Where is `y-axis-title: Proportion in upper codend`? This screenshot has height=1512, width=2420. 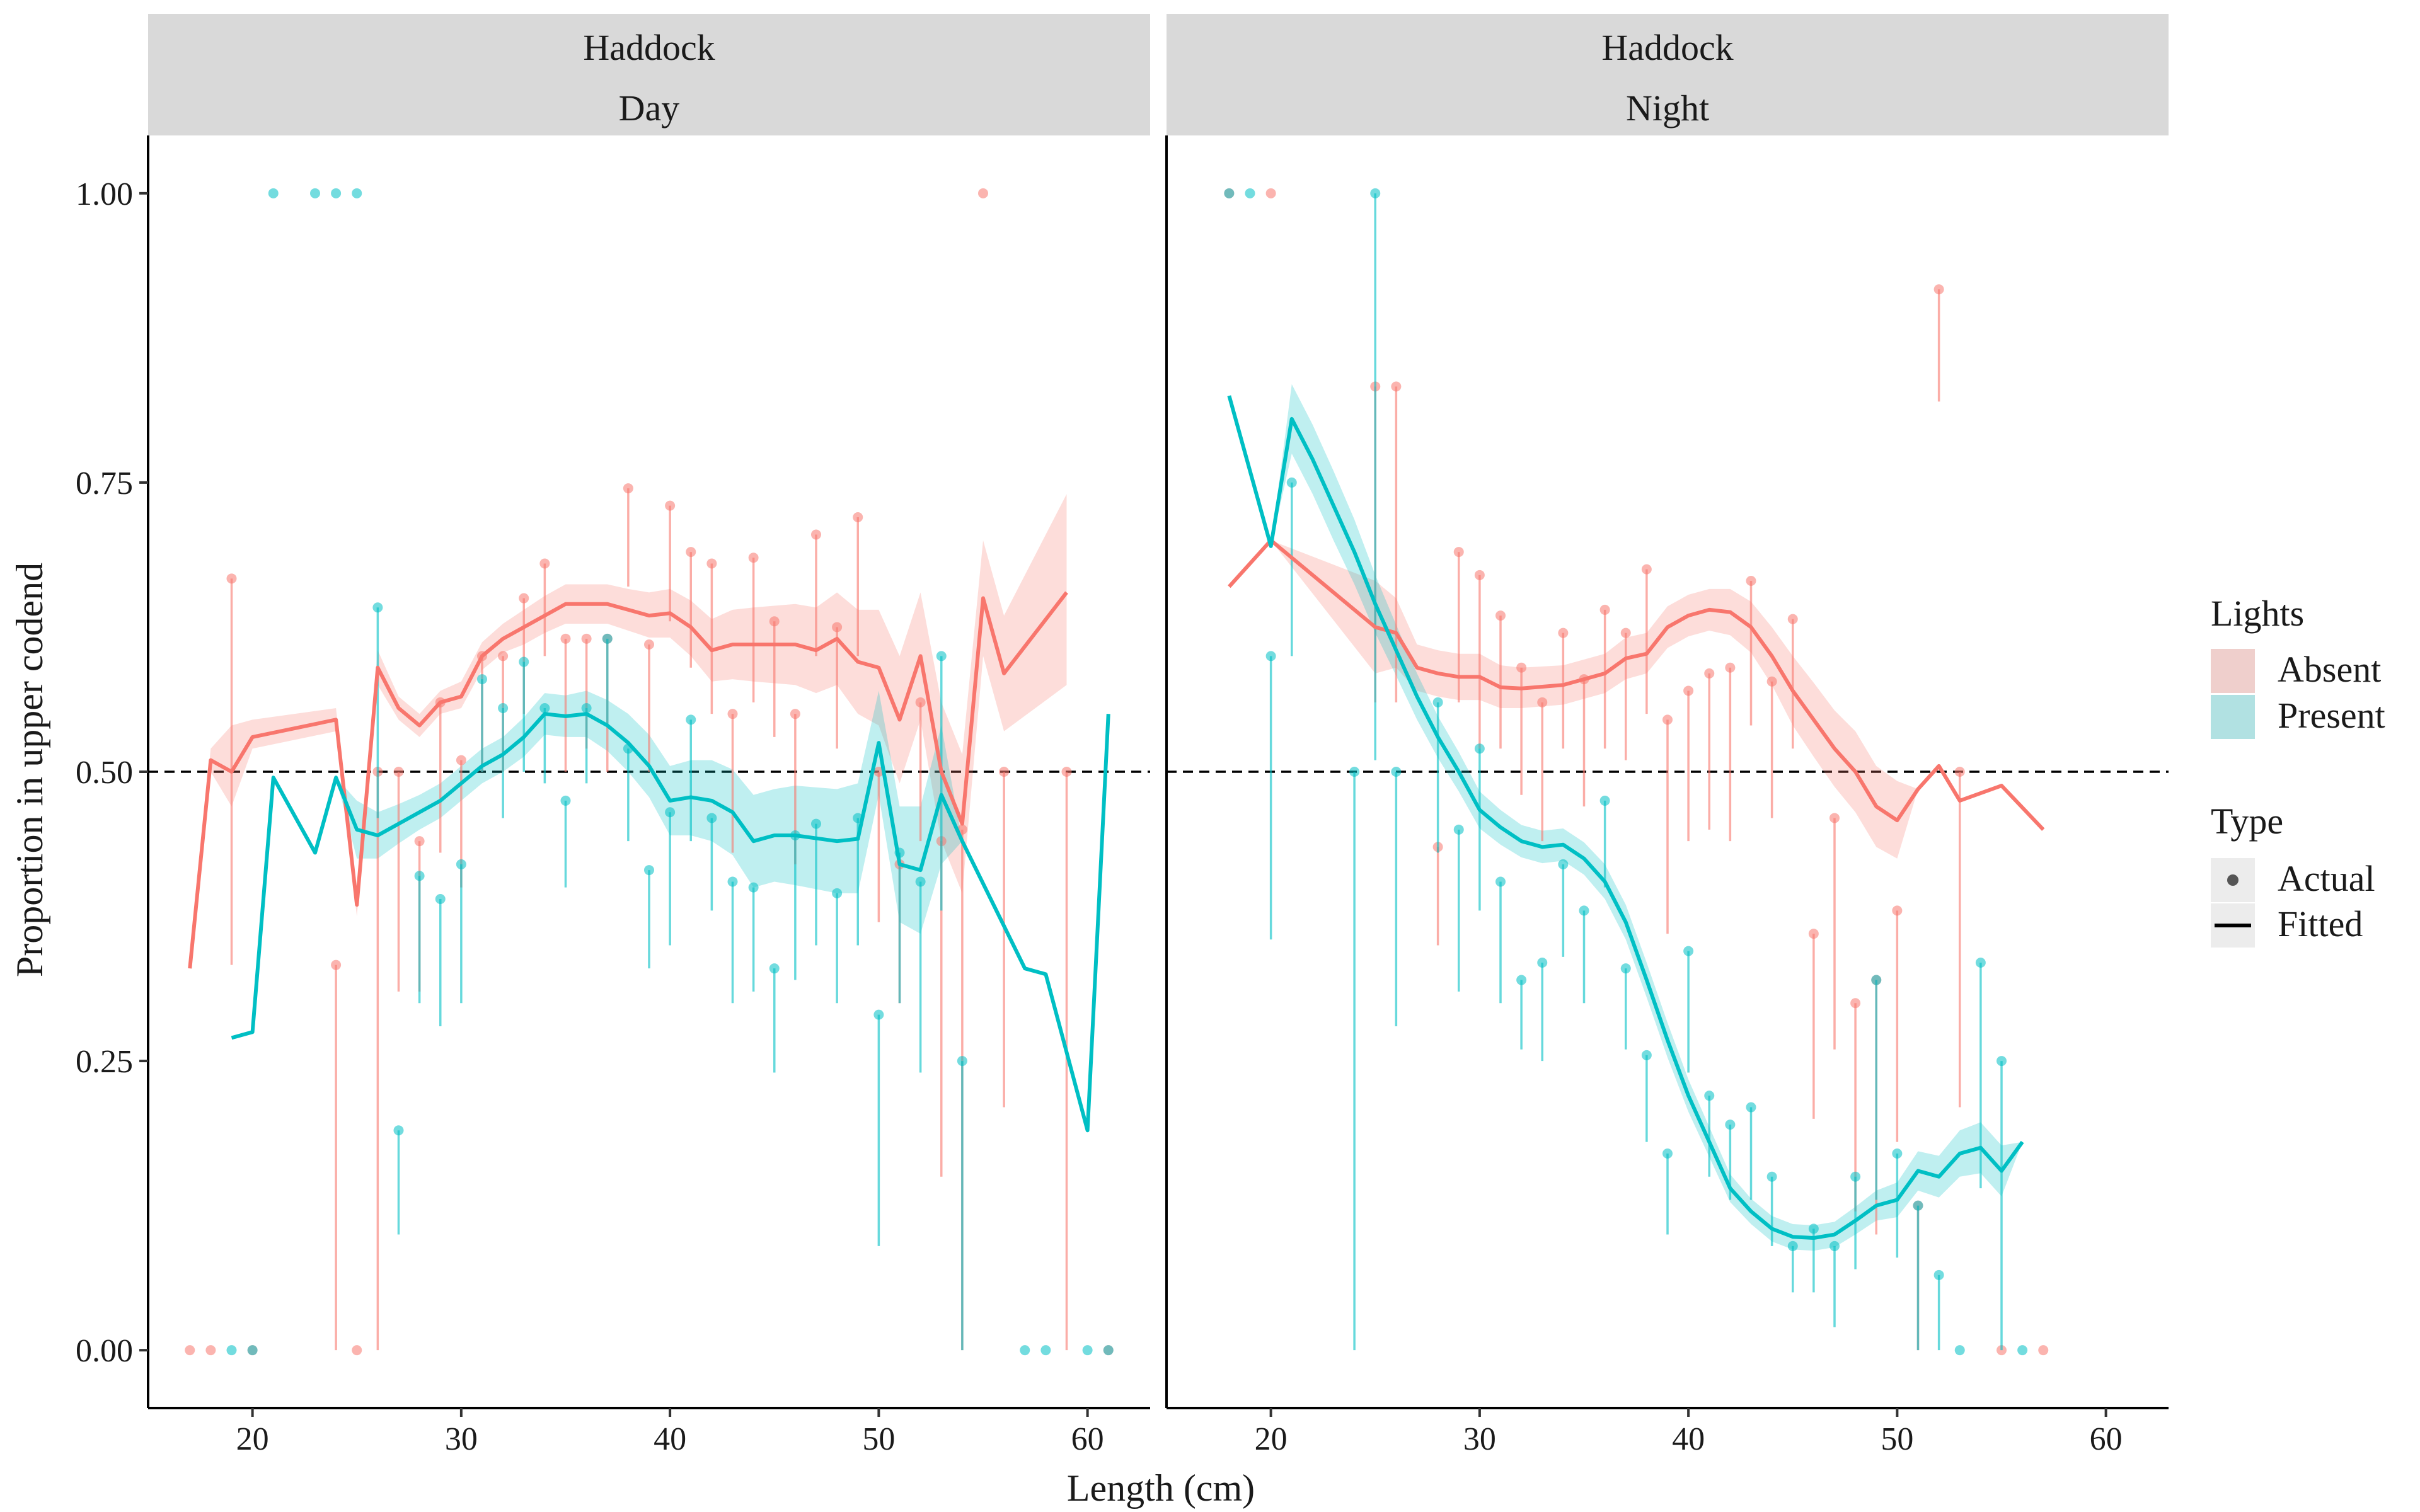
y-axis-title: Proportion in upper codend is located at coordinates (30, 770).